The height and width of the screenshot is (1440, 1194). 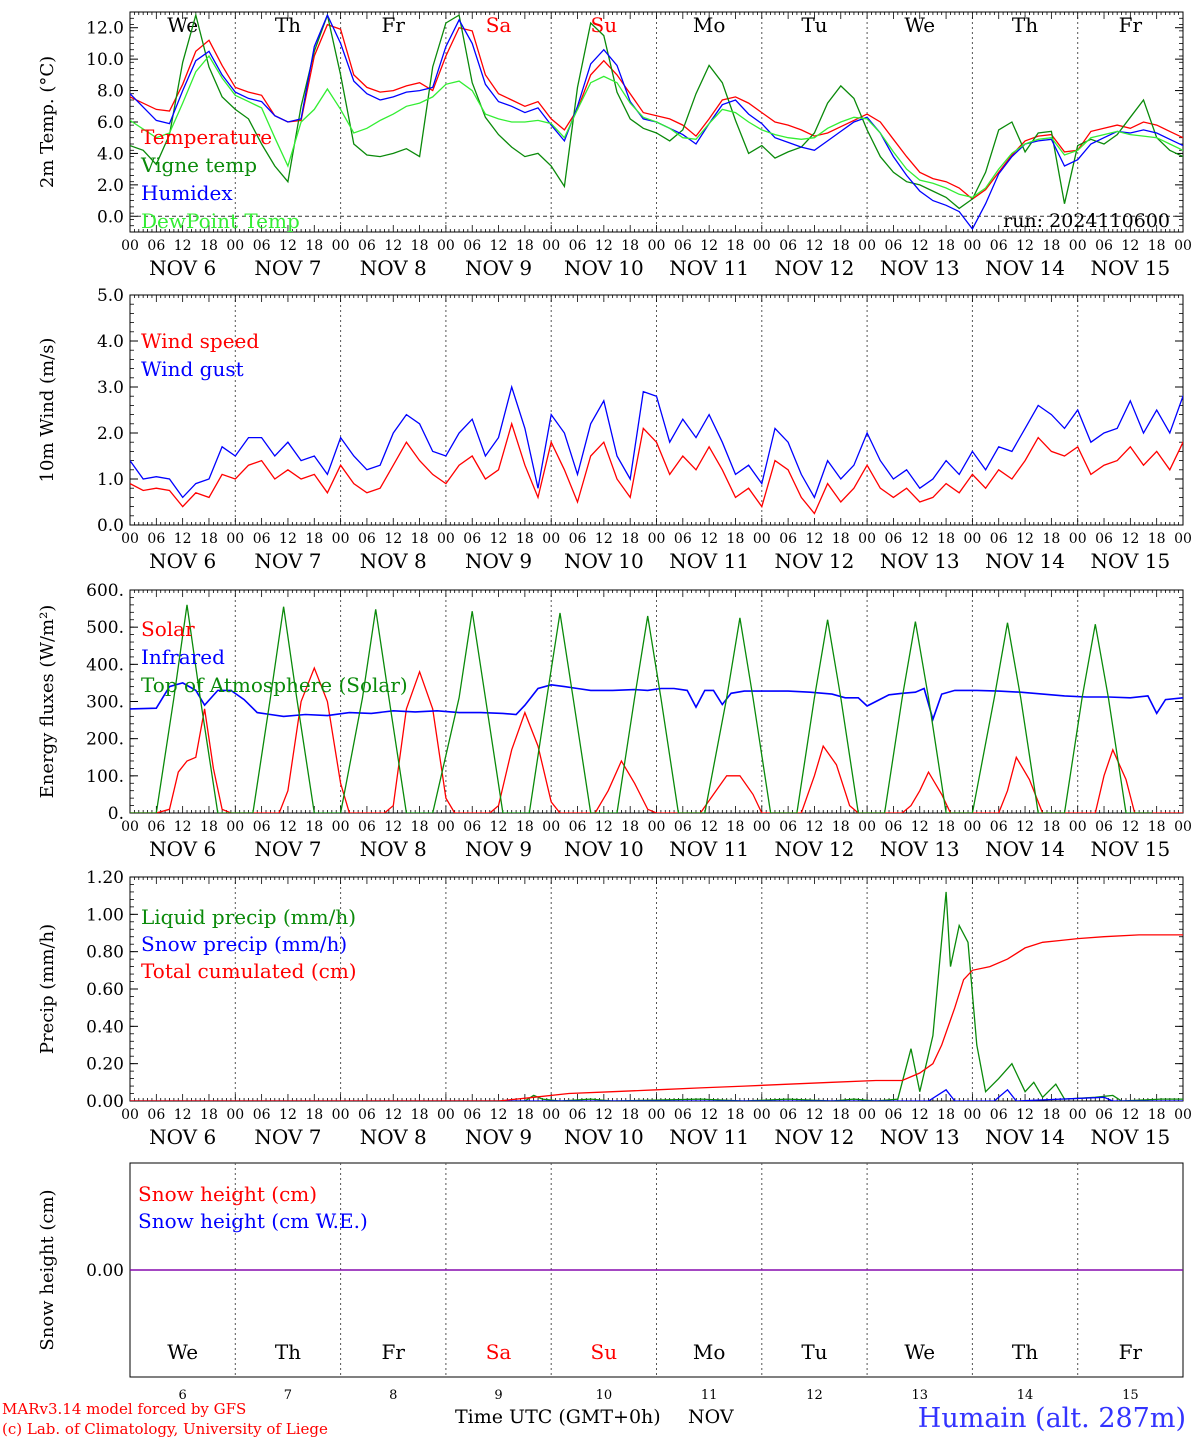 What do you see at coordinates (110, 480) in the screenshot?
I see `wind-y-tick-label: 1.0` at bounding box center [110, 480].